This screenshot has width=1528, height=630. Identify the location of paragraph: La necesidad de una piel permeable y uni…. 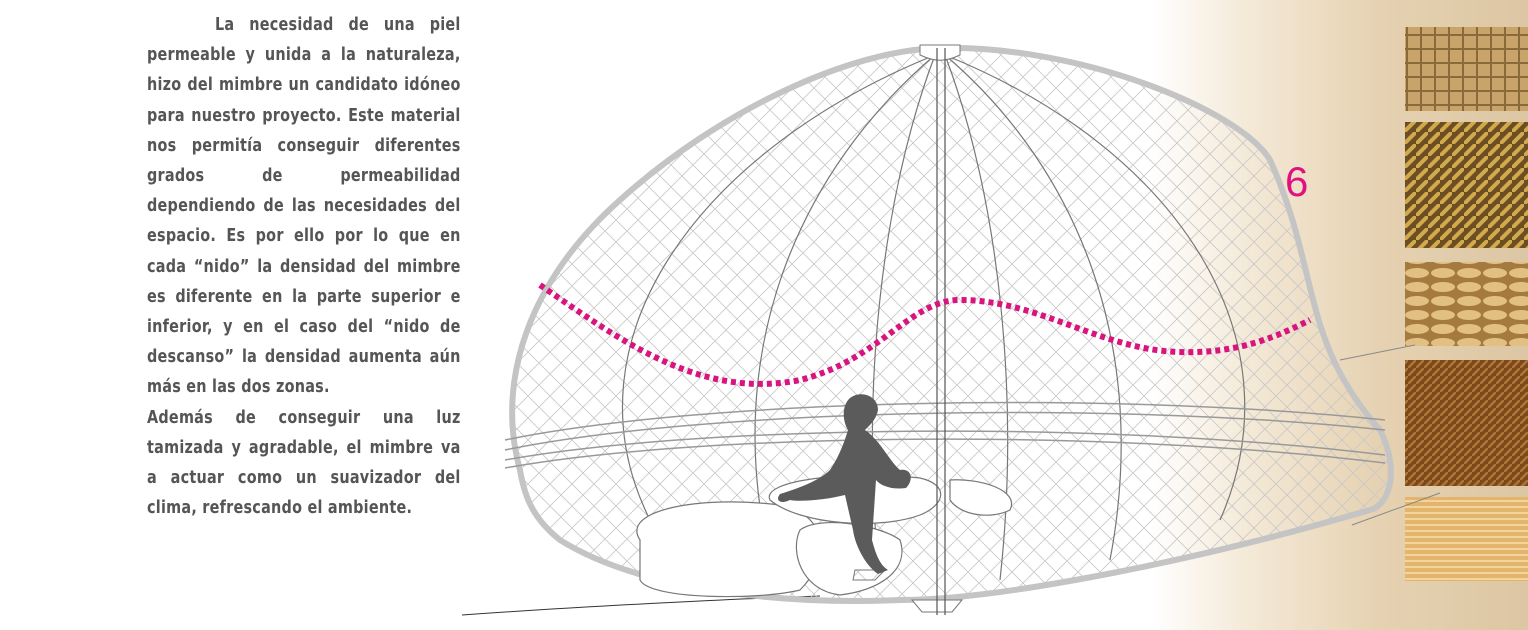
(304, 206).